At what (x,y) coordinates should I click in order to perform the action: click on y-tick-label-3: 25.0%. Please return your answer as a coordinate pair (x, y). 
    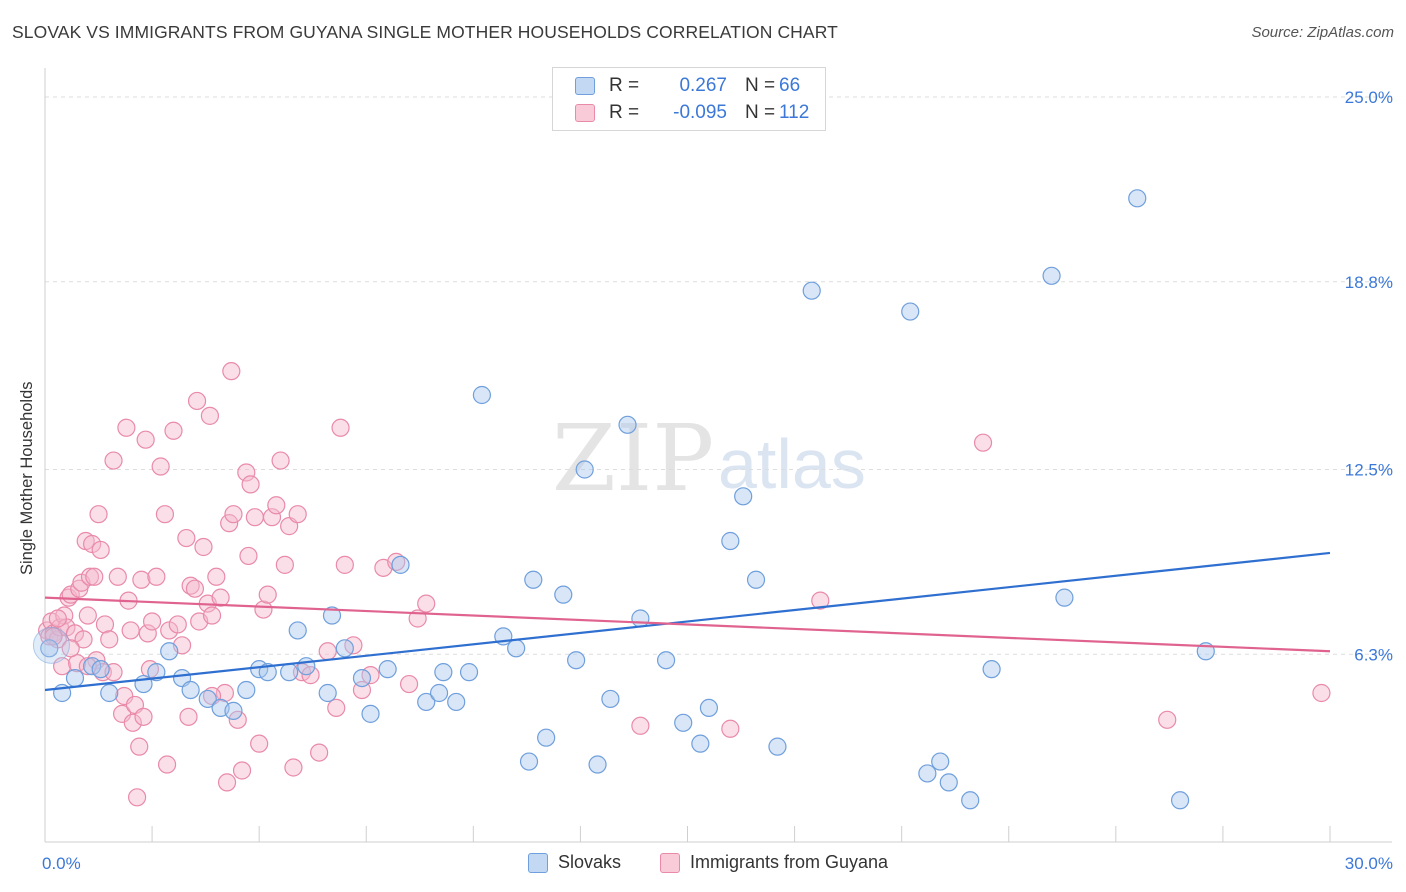
    Looking at the image, I should click on (1369, 97).